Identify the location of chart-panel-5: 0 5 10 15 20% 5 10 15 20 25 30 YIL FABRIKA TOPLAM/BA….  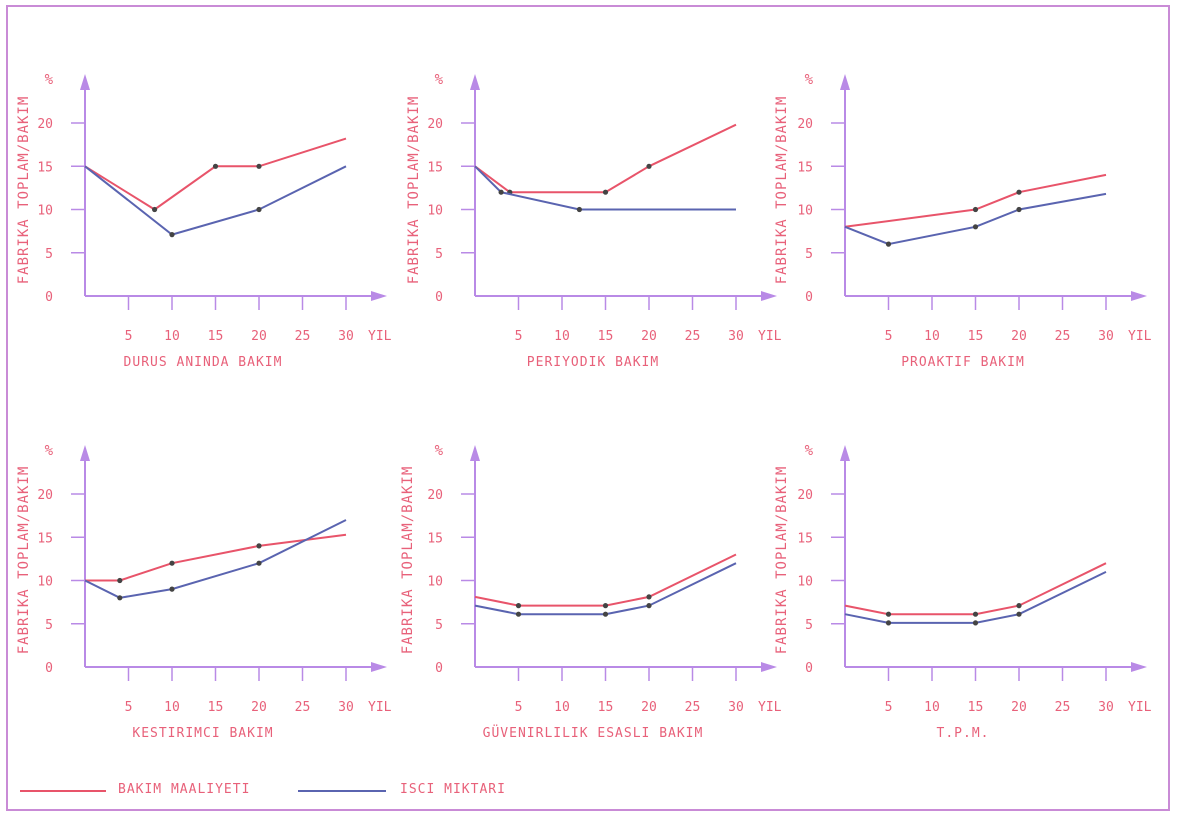
(591, 592).